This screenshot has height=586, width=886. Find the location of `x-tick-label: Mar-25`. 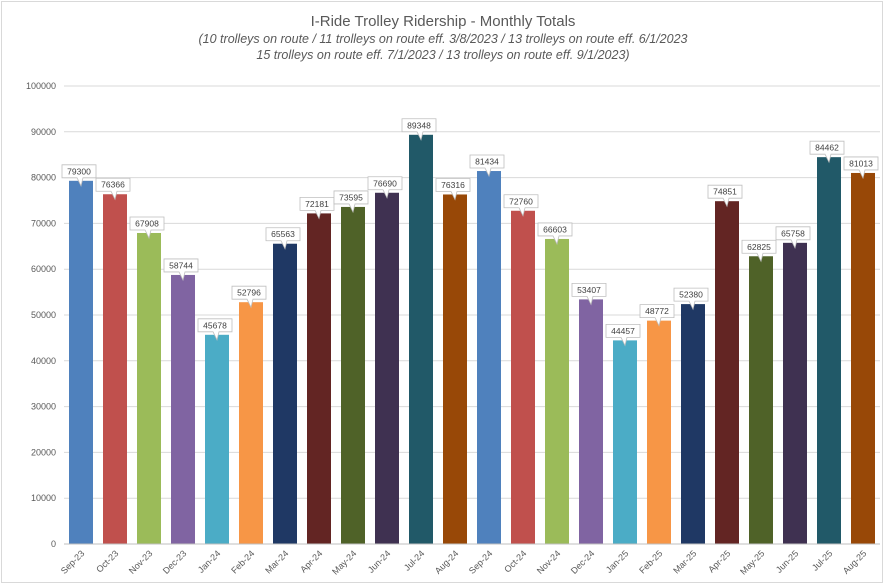

x-tick-label: Mar-25 is located at coordinates (684, 561).